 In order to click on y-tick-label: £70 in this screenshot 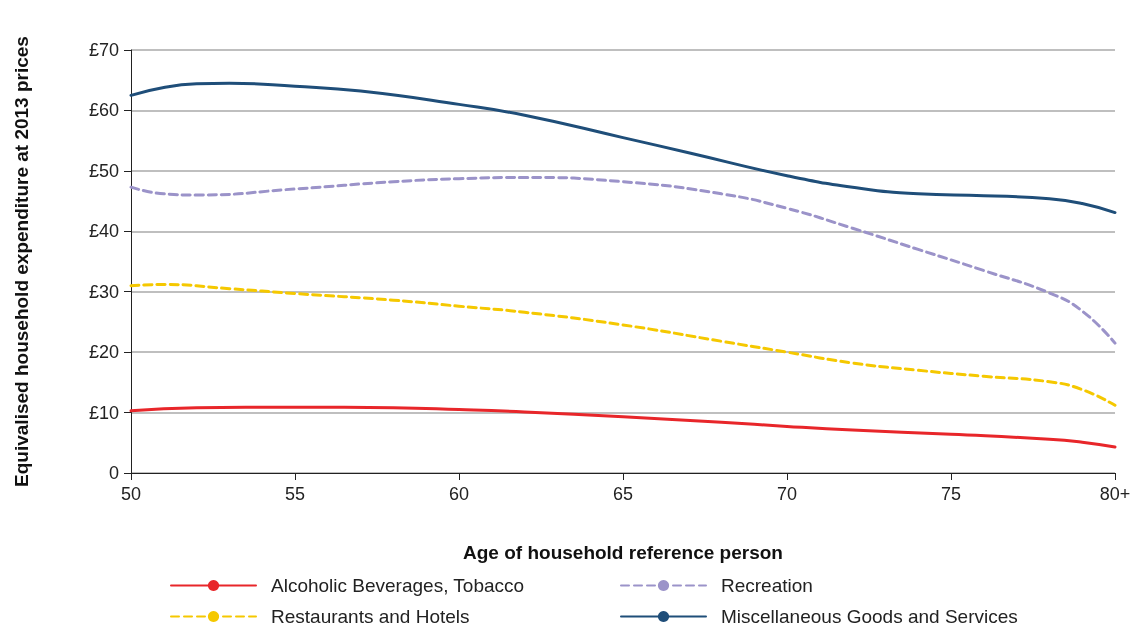, I will do `click(103, 50)`.